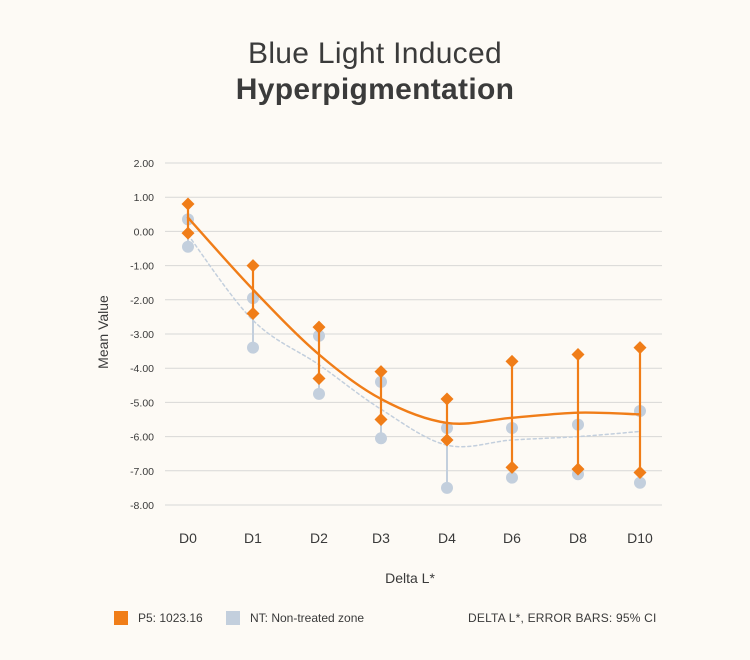 This screenshot has width=750, height=660. Describe the element at coordinates (381, 538) in the screenshot. I see `x-tick-label: D3` at that location.